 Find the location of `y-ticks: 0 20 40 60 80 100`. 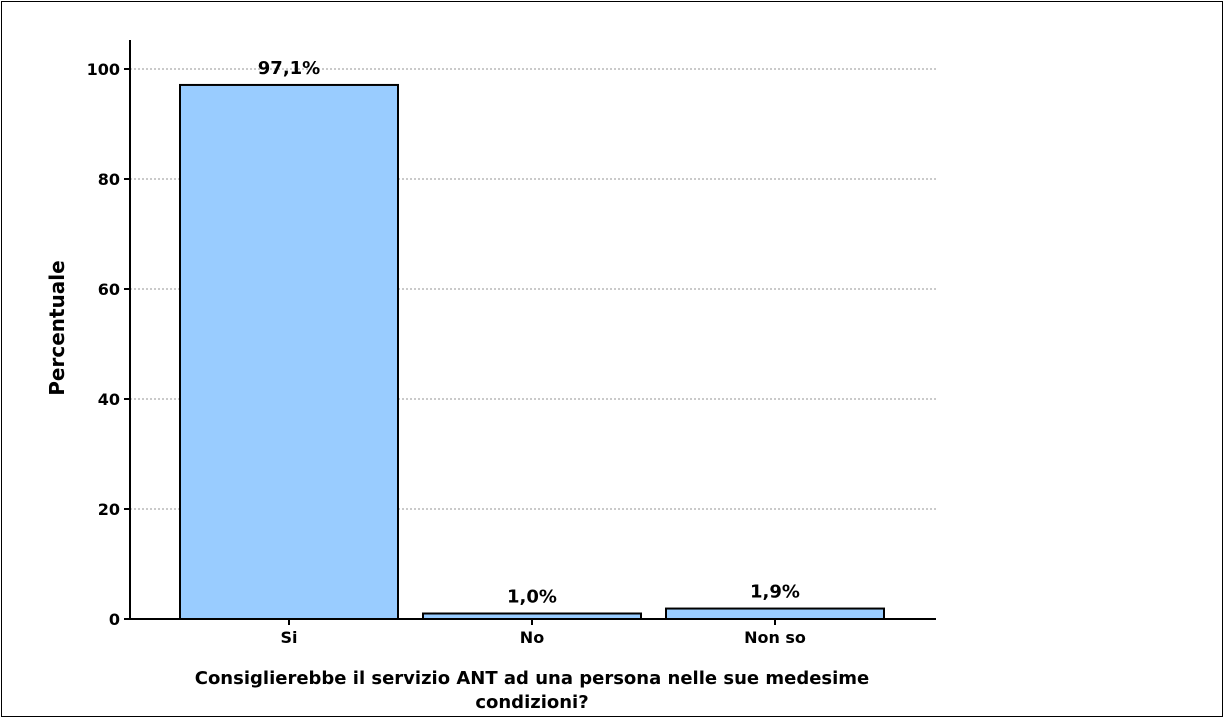

y-ticks: 0 20 40 60 80 100 is located at coordinates (108, 344).